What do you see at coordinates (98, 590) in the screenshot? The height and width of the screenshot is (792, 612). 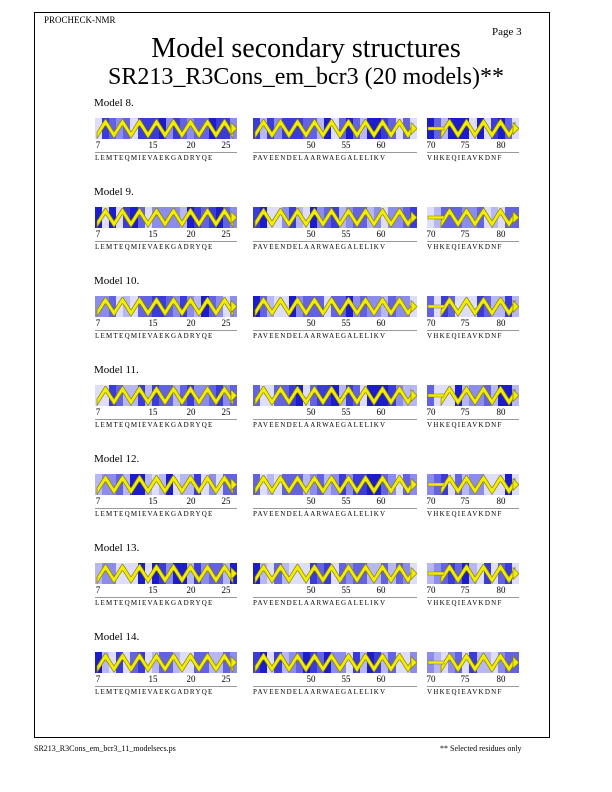 I see `residue-number-tick: 7` at bounding box center [98, 590].